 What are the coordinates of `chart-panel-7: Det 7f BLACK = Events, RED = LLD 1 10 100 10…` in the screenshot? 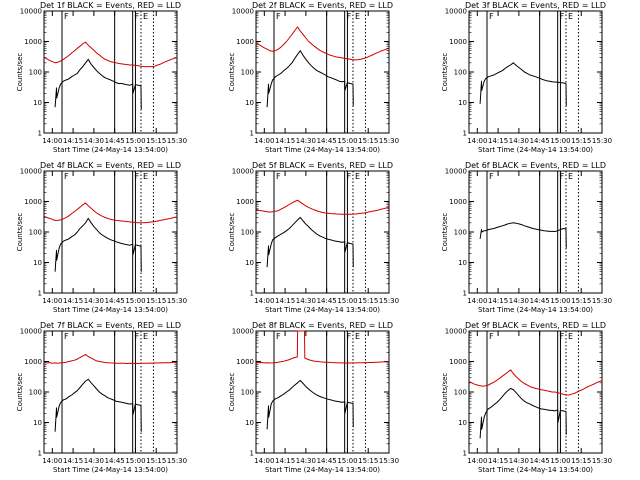 It's located at (101, 397).